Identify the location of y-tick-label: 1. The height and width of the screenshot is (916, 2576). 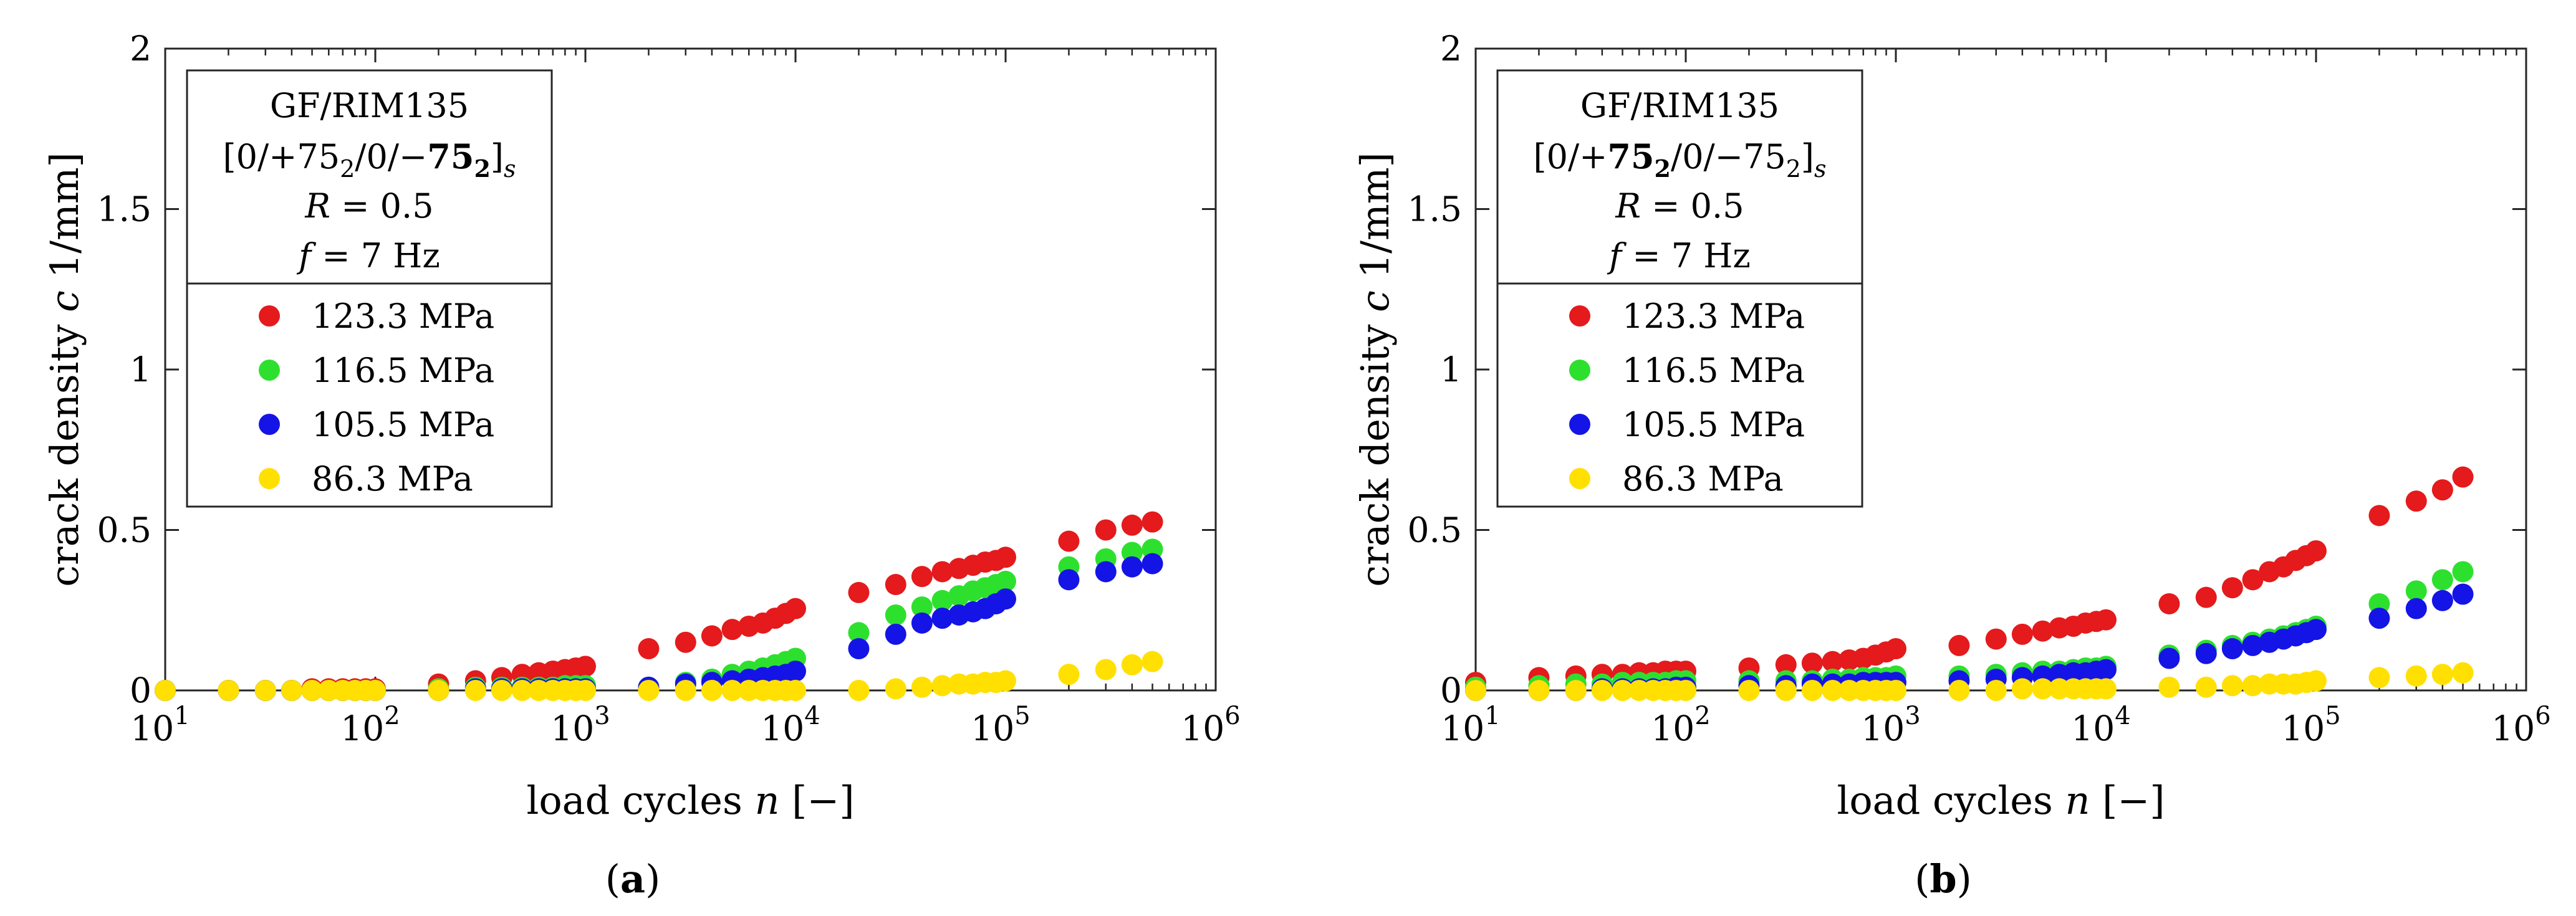
(140, 369).